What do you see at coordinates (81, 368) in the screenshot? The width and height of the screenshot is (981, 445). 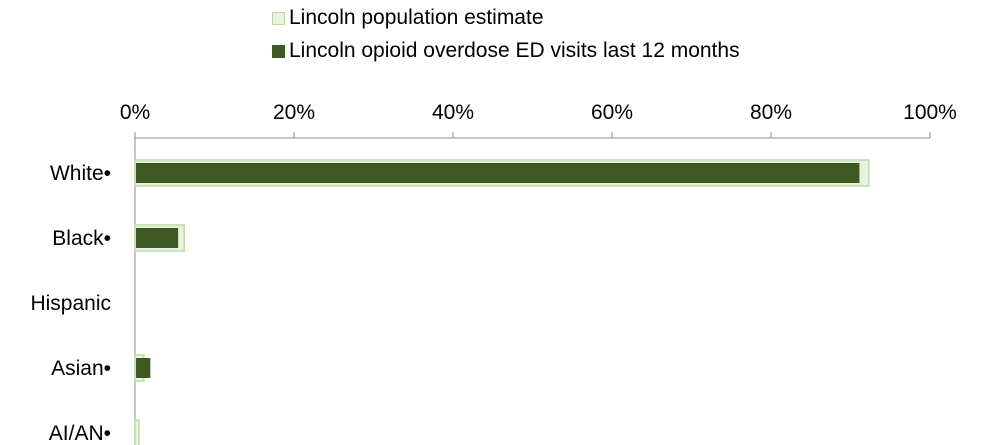 I see `category-label: Asian•` at bounding box center [81, 368].